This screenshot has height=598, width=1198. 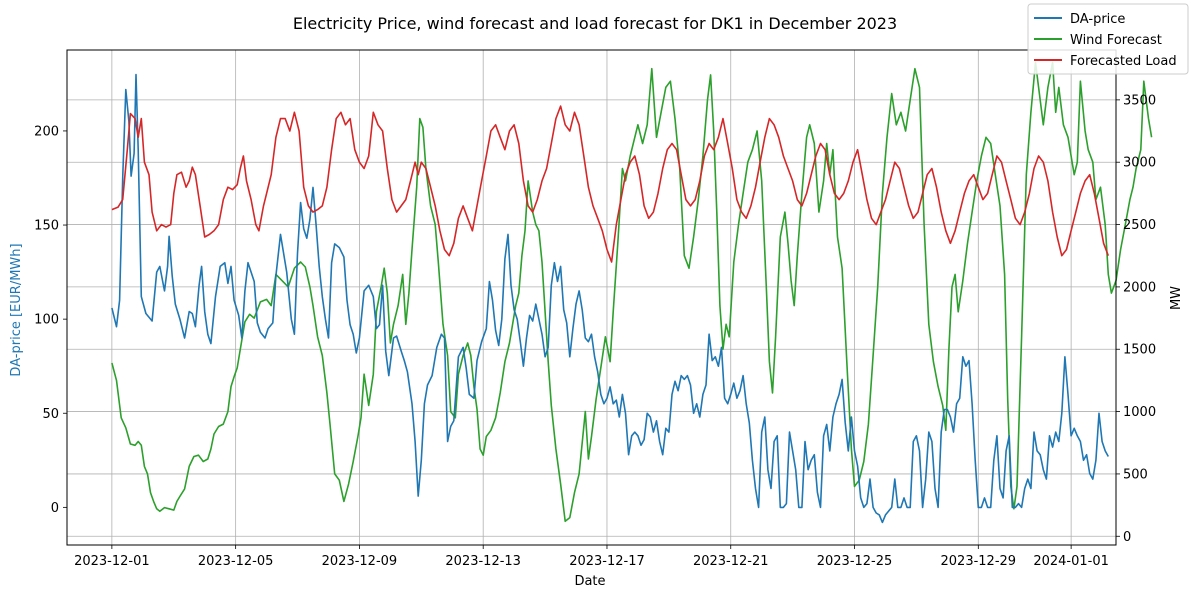 What do you see at coordinates (607, 561) in the screenshot?
I see `x-tick-label: 2023-12-17` at bounding box center [607, 561].